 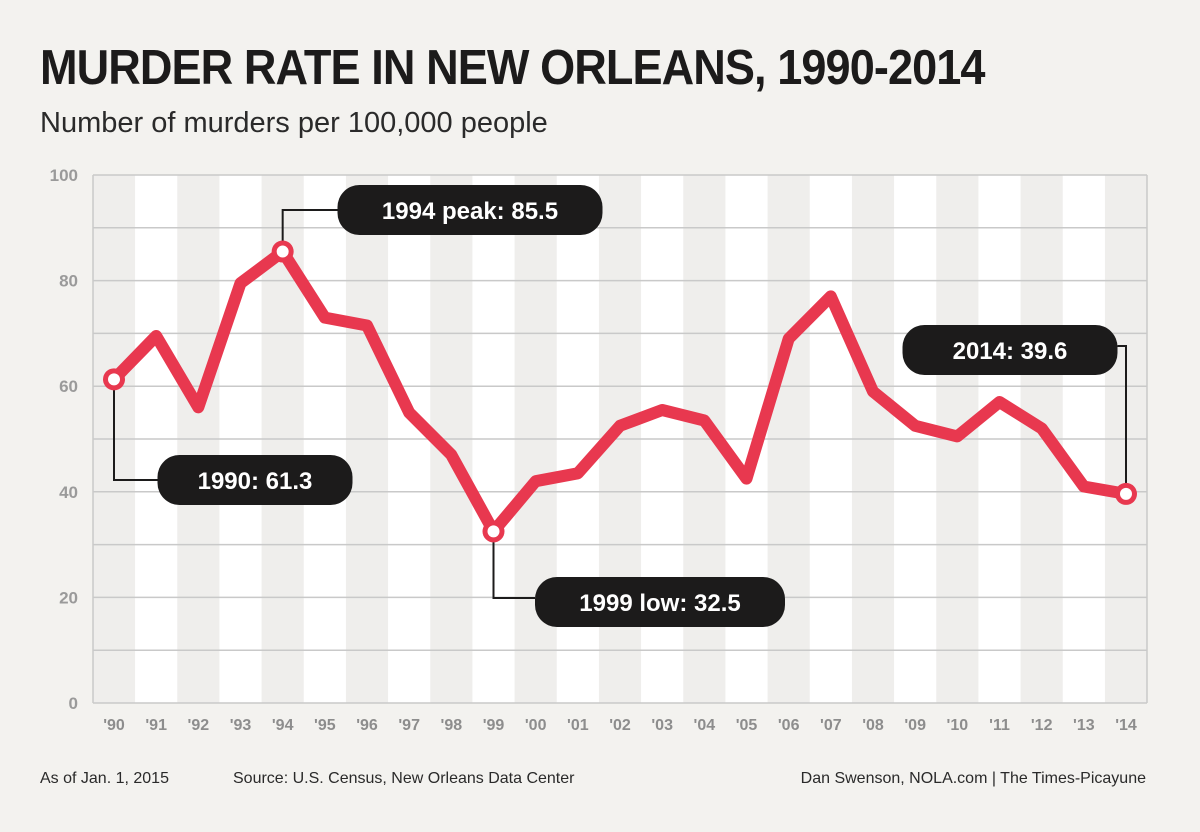 I want to click on x-tick-label: '96, so click(x=367, y=725).